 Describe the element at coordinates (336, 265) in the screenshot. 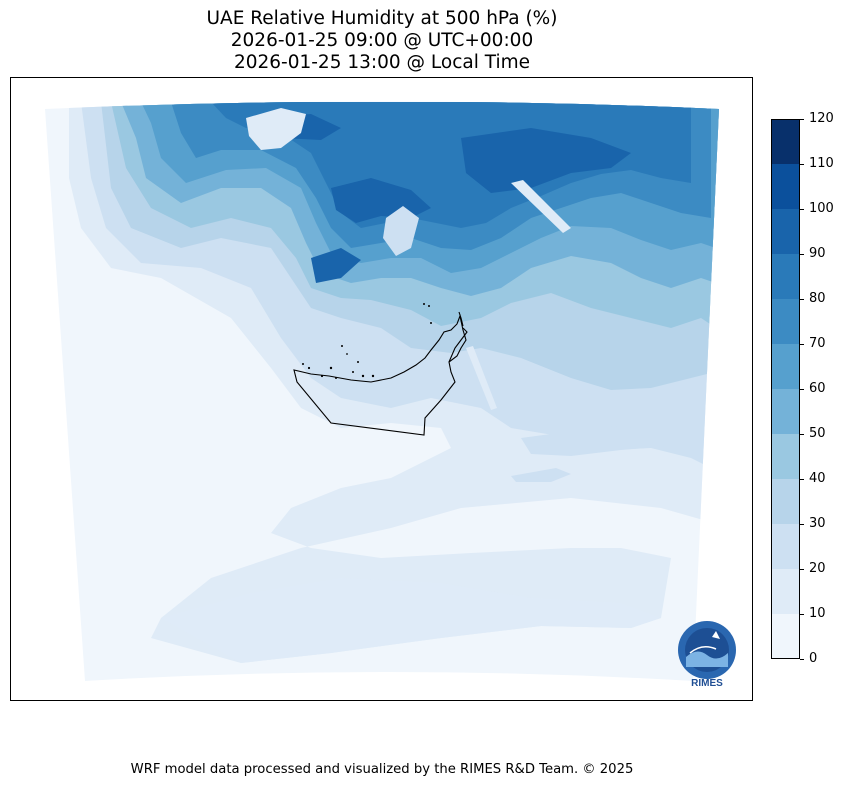

I see `field-90-100-core-d` at that location.